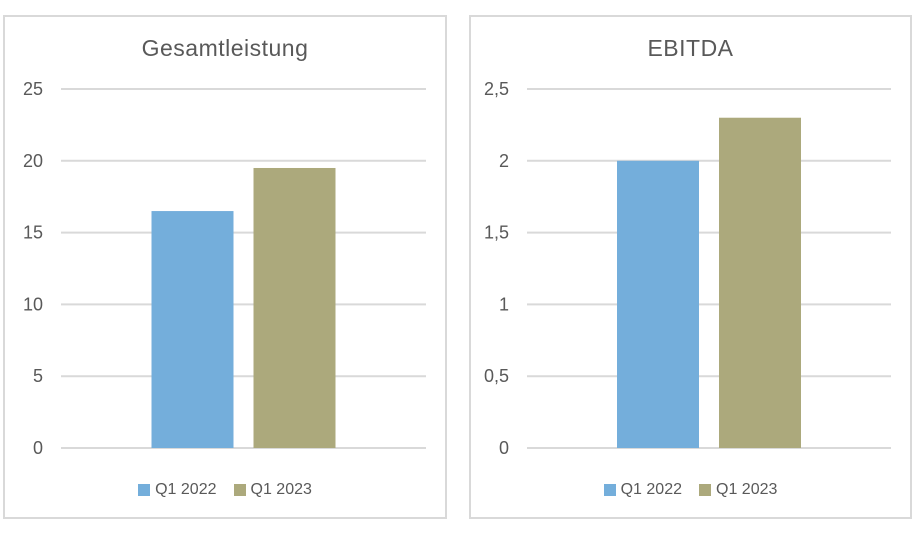  Describe the element at coordinates (504, 161) in the screenshot. I see `y-tick-label: 2` at that location.